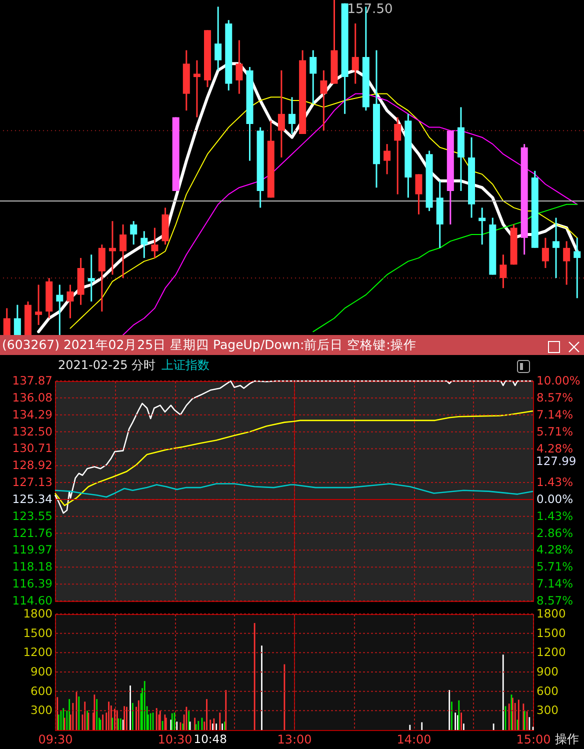 This screenshot has width=584, height=749. Describe the element at coordinates (414, 739) in the screenshot. I see `x-tick-label: 14:00` at that location.